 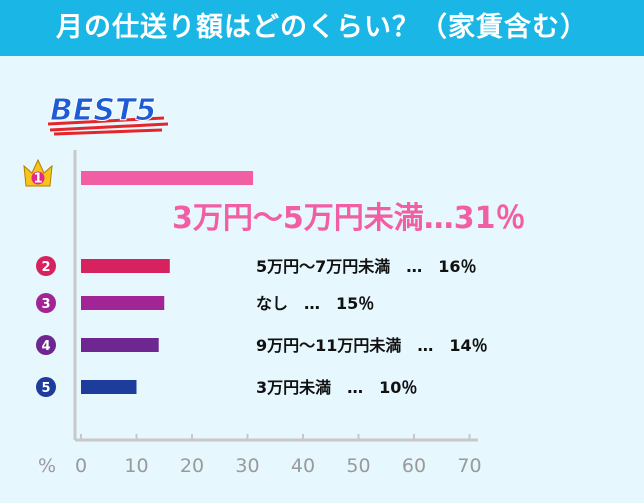 I want to click on rank-number-3: 3, so click(x=45, y=304).